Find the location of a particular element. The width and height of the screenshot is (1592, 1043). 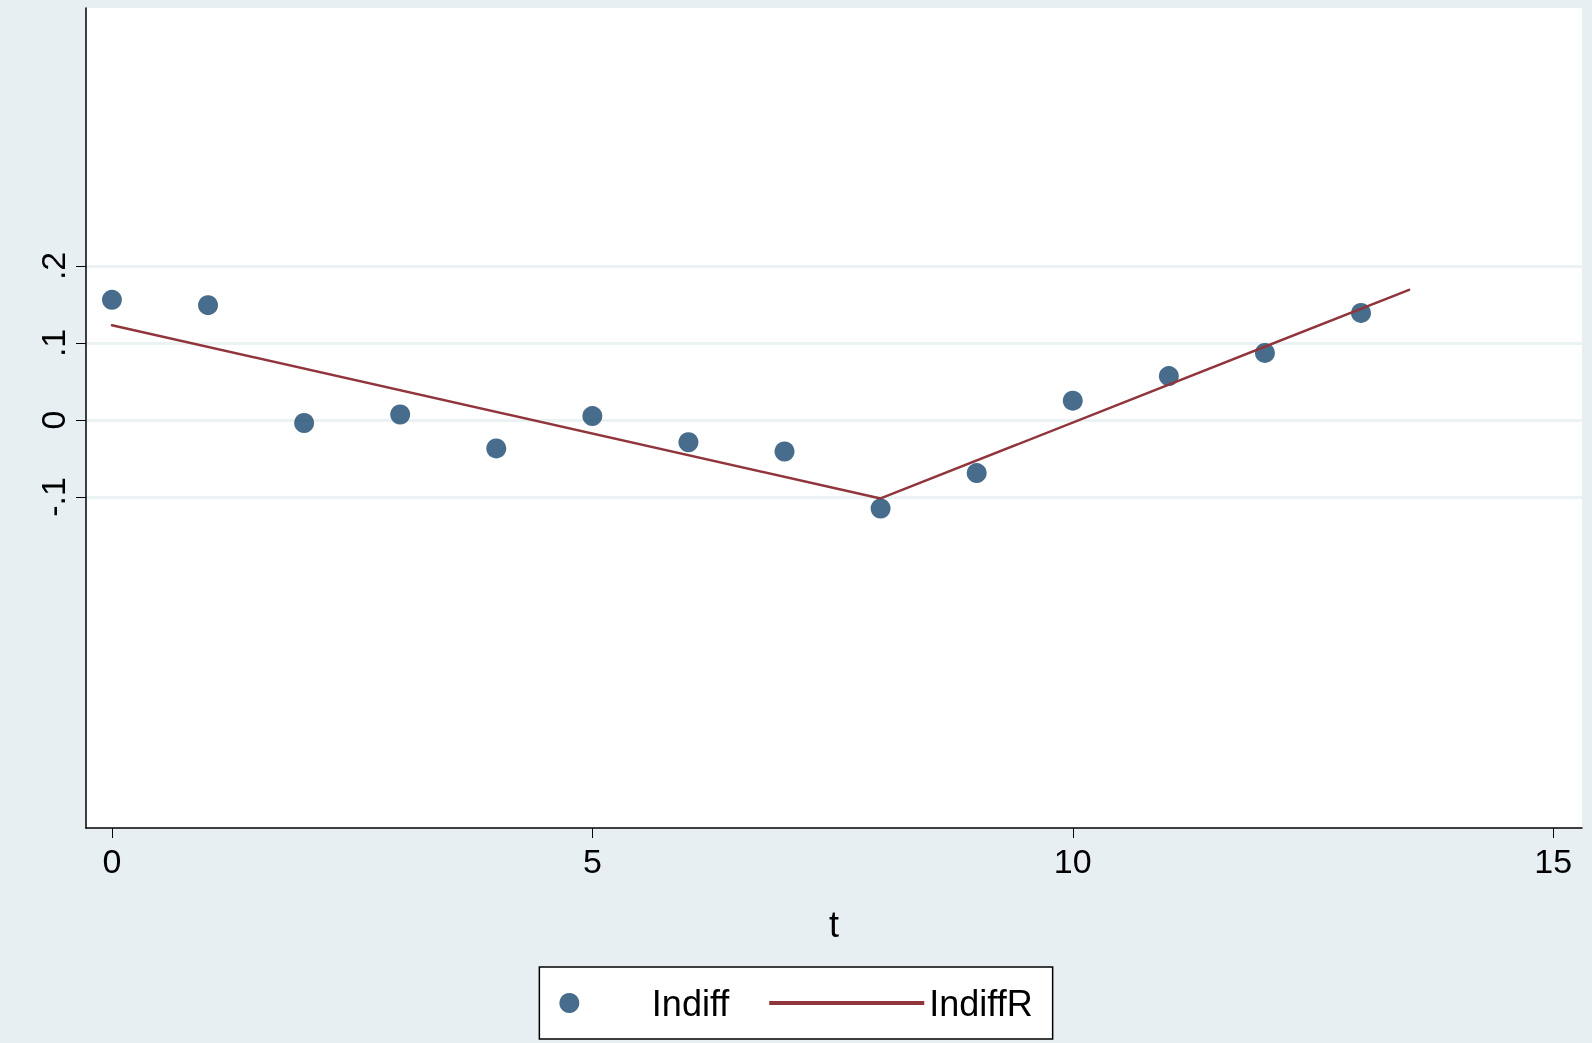

x-tick-label: 0 is located at coordinates (112, 861).